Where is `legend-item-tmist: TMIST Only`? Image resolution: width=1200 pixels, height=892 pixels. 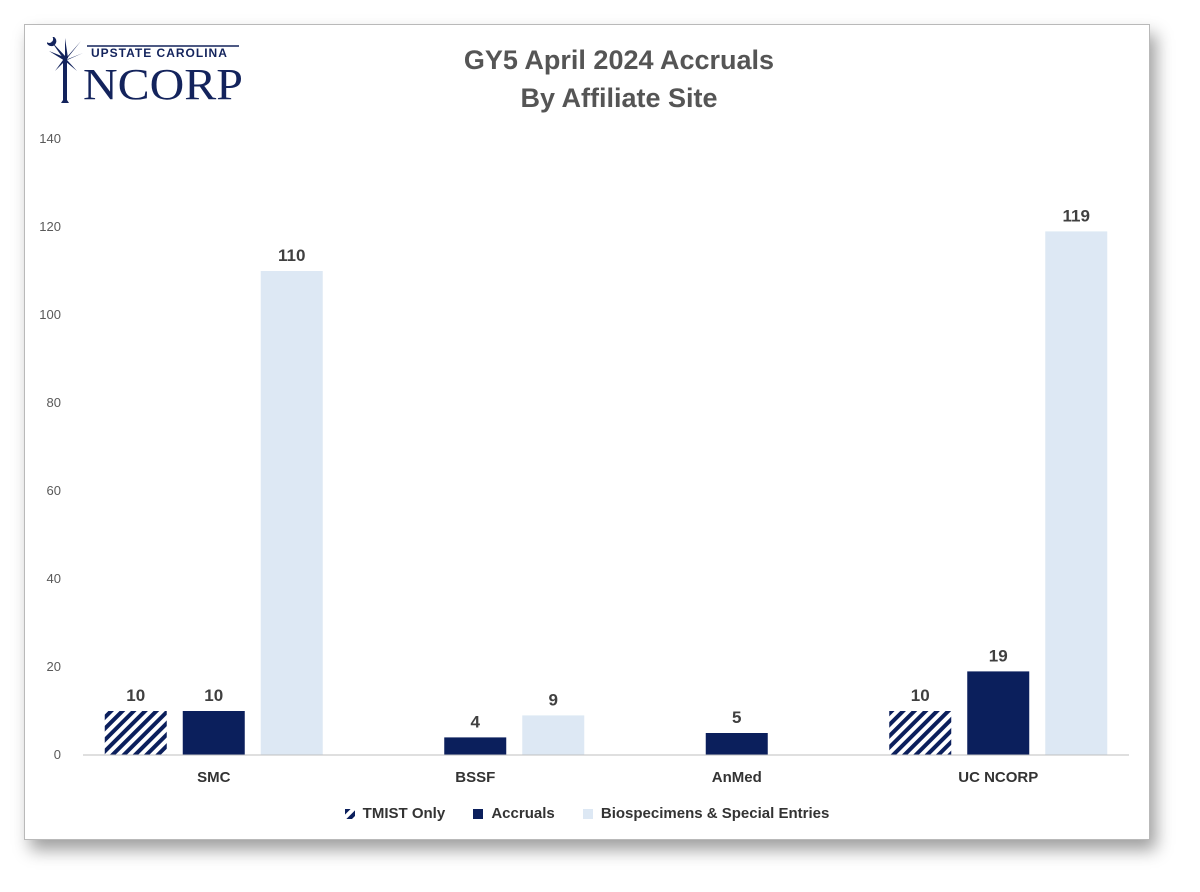
legend-item-tmist: TMIST Only is located at coordinates (395, 813).